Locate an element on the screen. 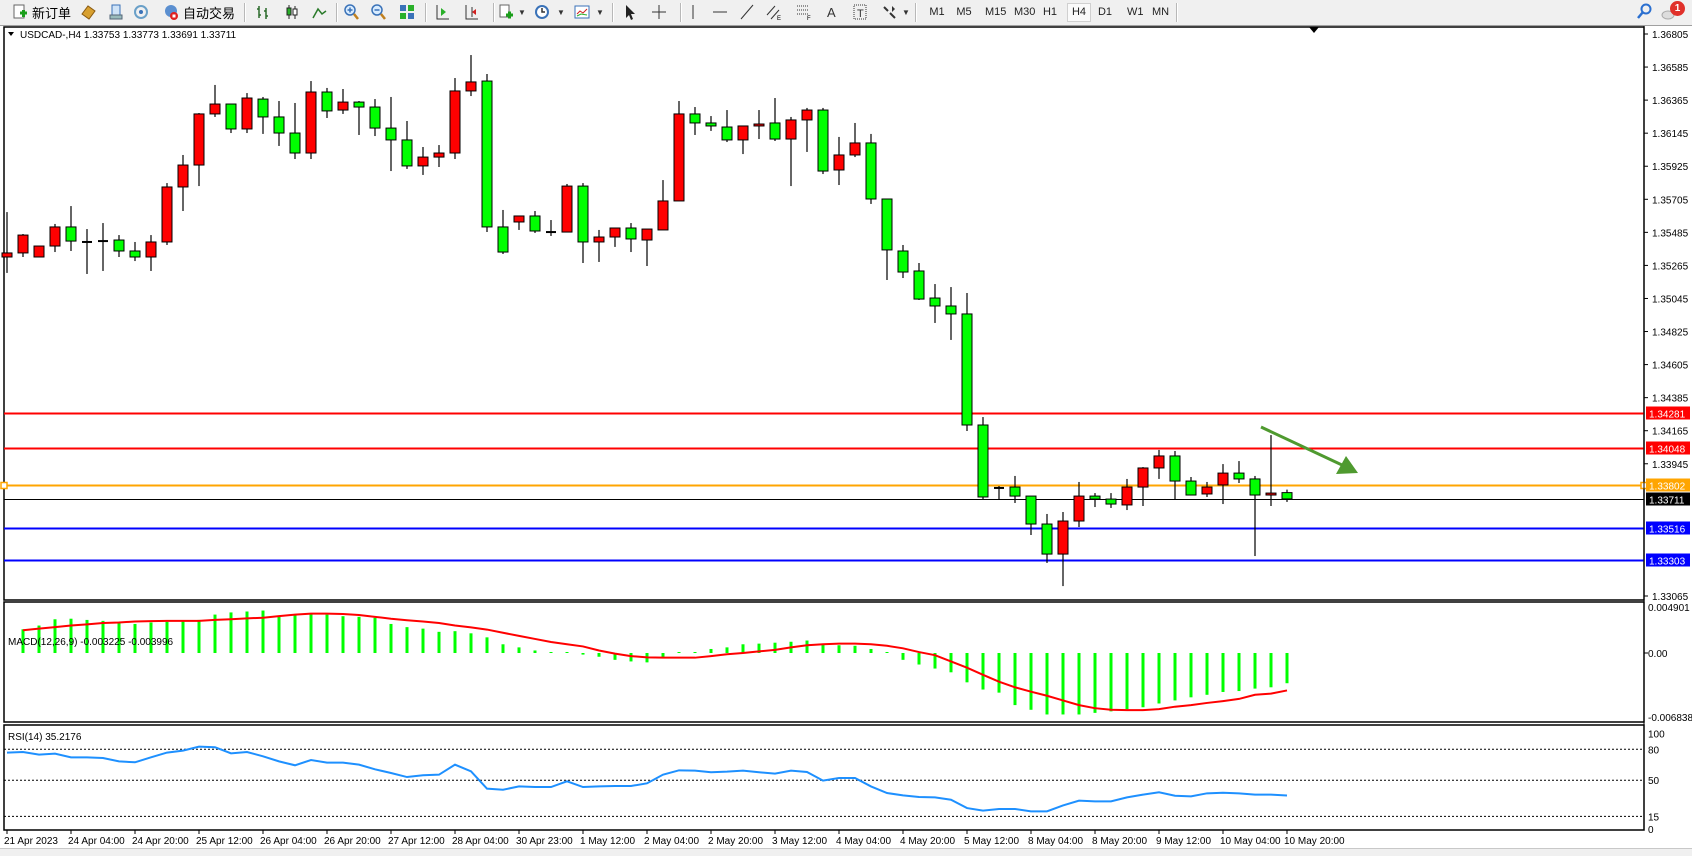  zoom-in-button is located at coordinates (351, 12).